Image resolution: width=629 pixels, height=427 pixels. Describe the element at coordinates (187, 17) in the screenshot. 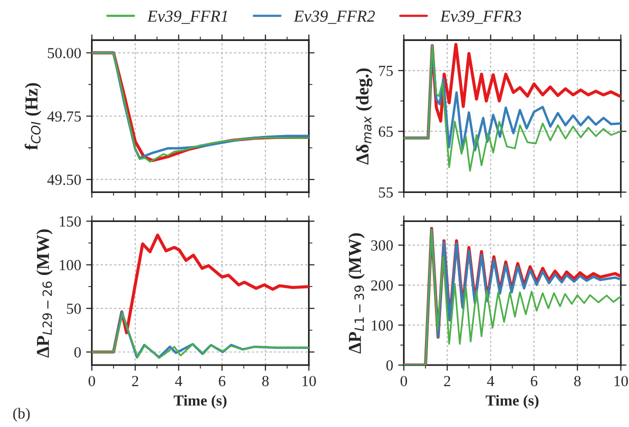

I see `legend-label: Ev39_FFR1` at that location.